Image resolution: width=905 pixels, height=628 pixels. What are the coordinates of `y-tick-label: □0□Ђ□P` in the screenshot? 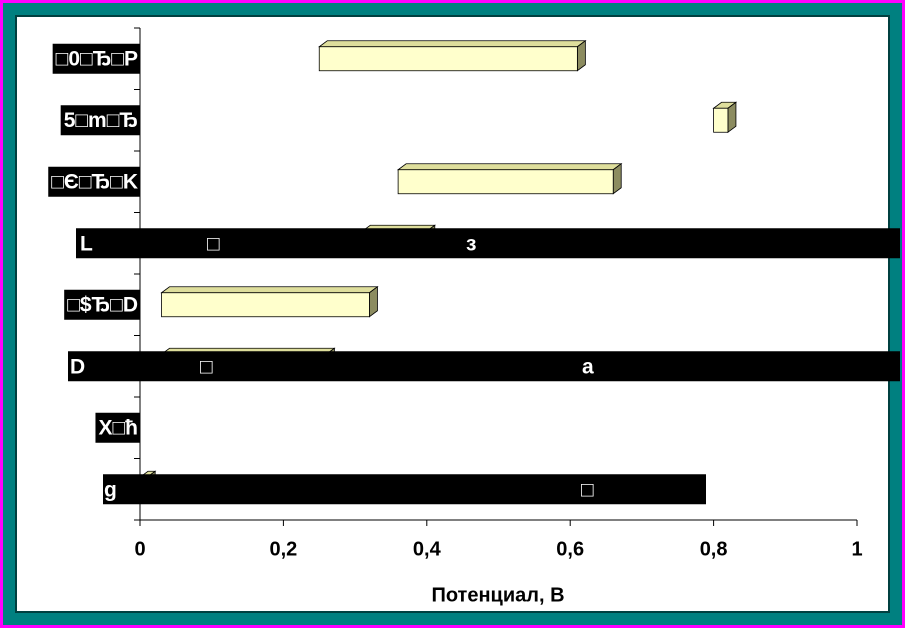 It's located at (97, 58).